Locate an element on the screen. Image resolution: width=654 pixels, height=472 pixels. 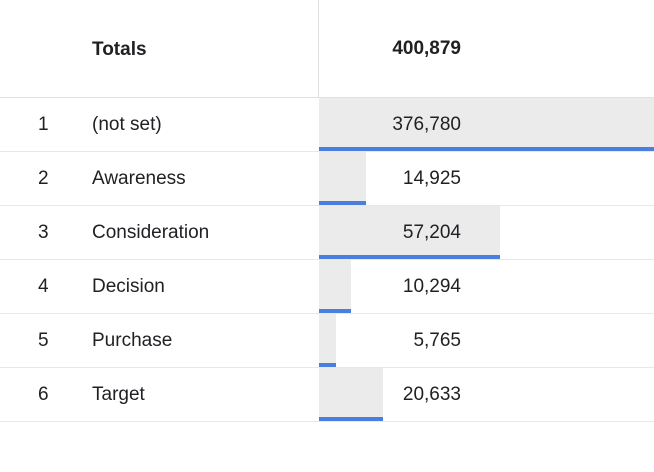
totals-value: 400,879 is located at coordinates (426, 48).